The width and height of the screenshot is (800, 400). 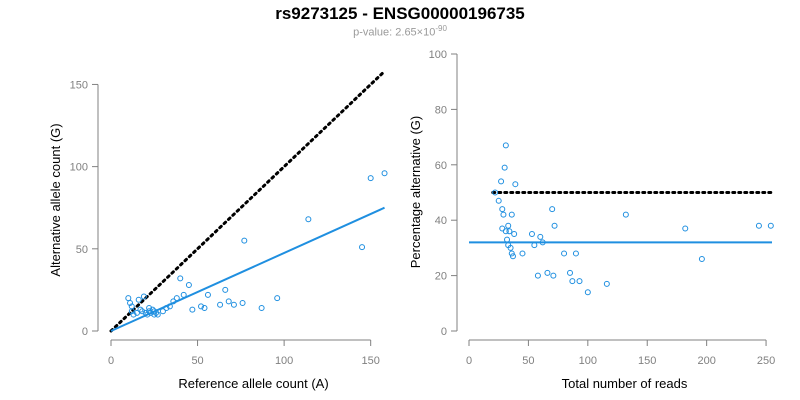 I want to click on y-axis-label: Percentage alternative (G), so click(x=415, y=192).